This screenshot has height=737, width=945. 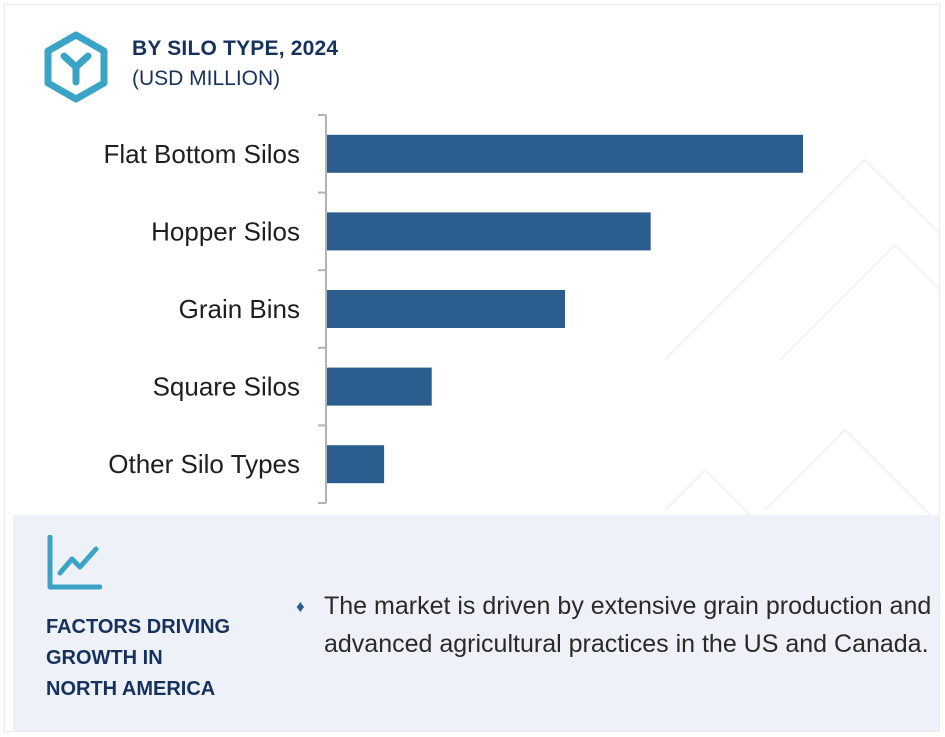 What do you see at coordinates (489, 231) in the screenshot?
I see `bar-hopper-silos` at bounding box center [489, 231].